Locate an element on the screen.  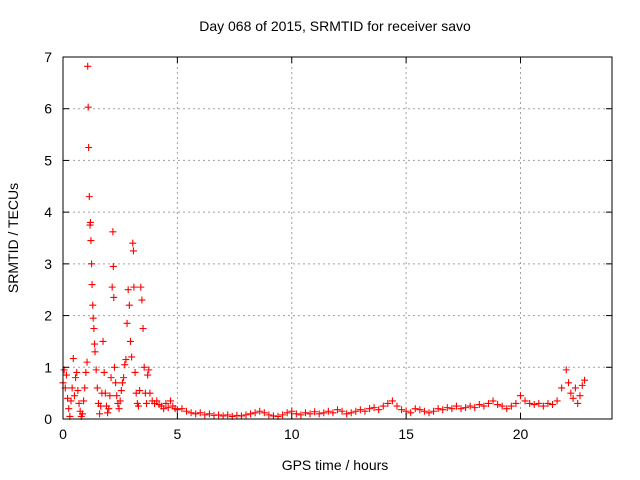
y-axis-label: SRMTID / TECUs is located at coordinates (13, 238).